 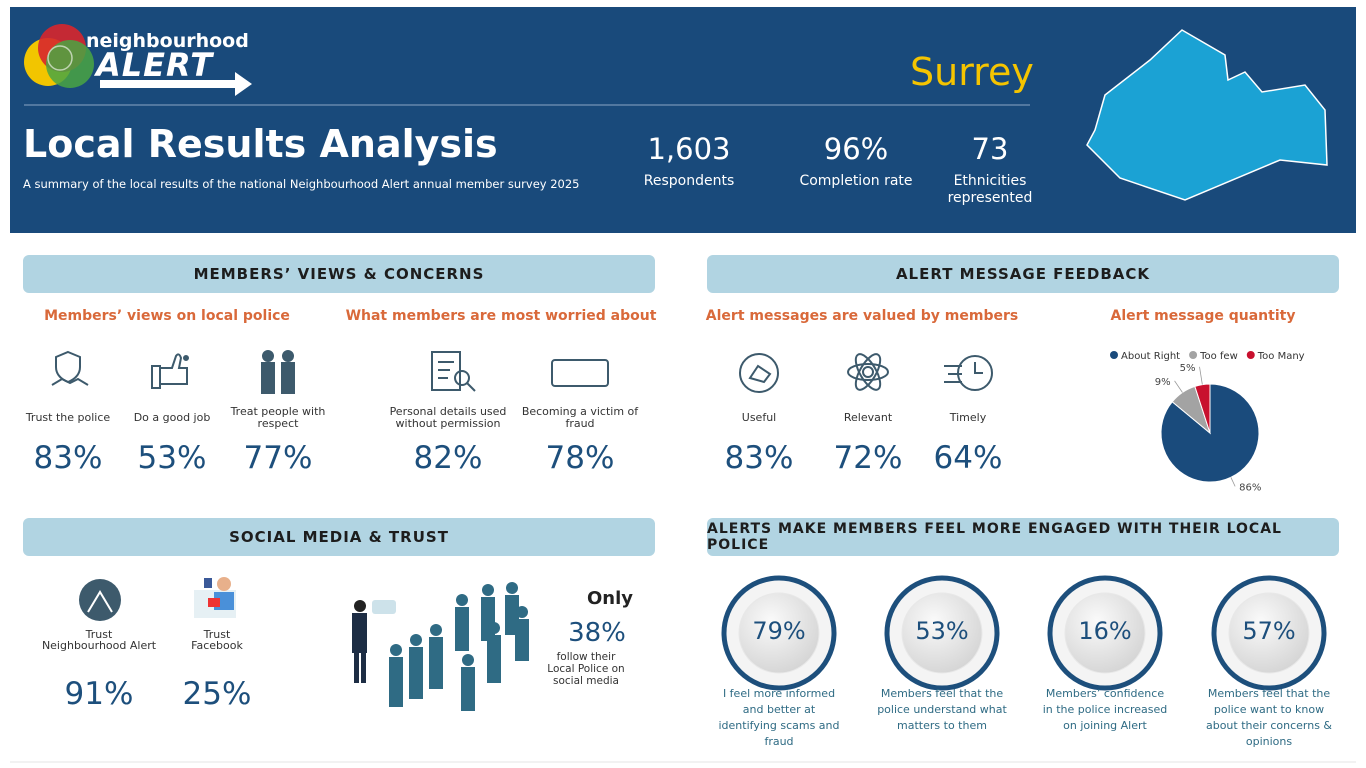 I want to click on legend-label: Too Many, so click(x=1281, y=356).